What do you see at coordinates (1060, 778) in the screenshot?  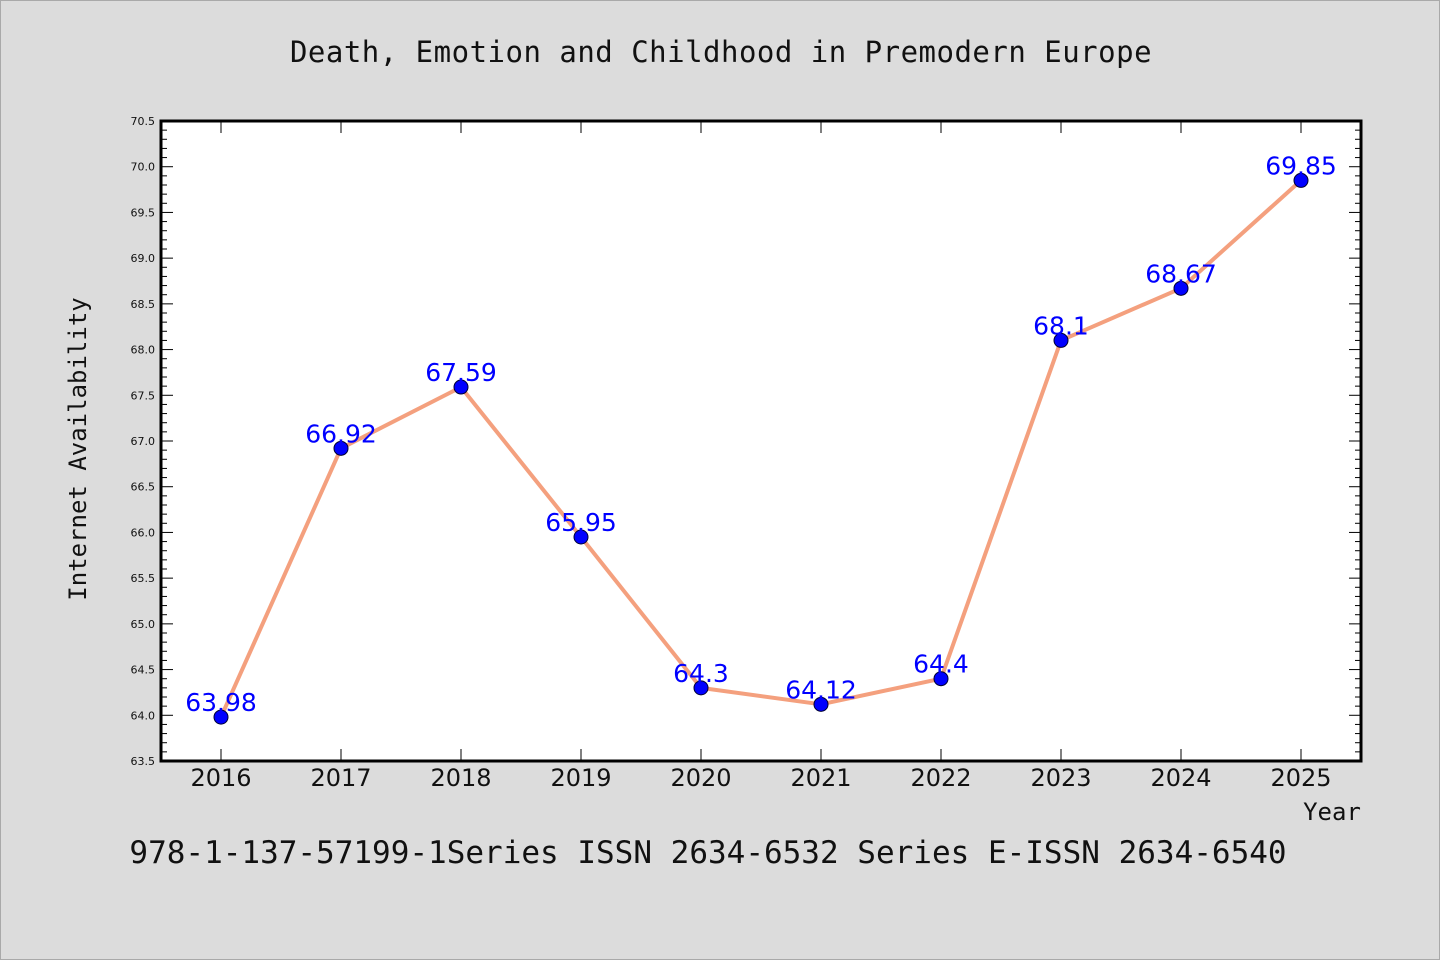 I see `x-tick-label: 2023` at bounding box center [1060, 778].